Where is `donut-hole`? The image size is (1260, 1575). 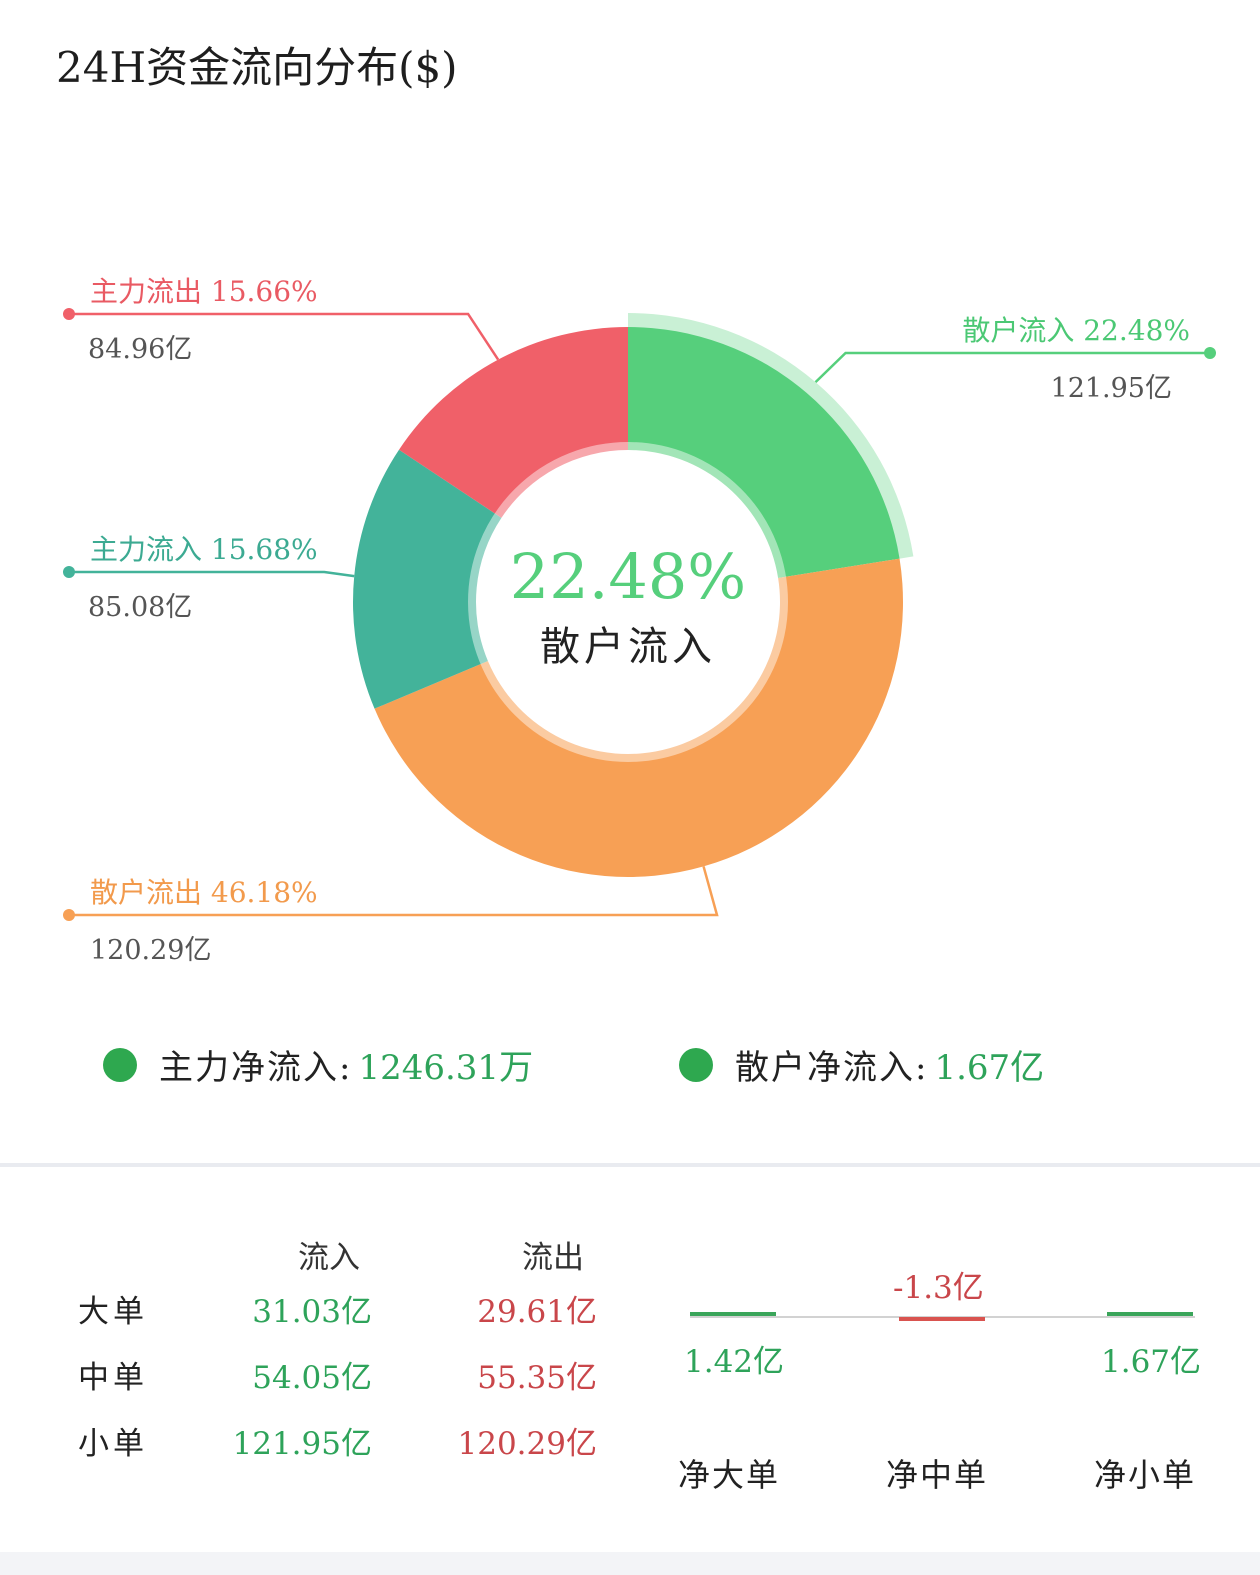 donut-hole is located at coordinates (628, 602).